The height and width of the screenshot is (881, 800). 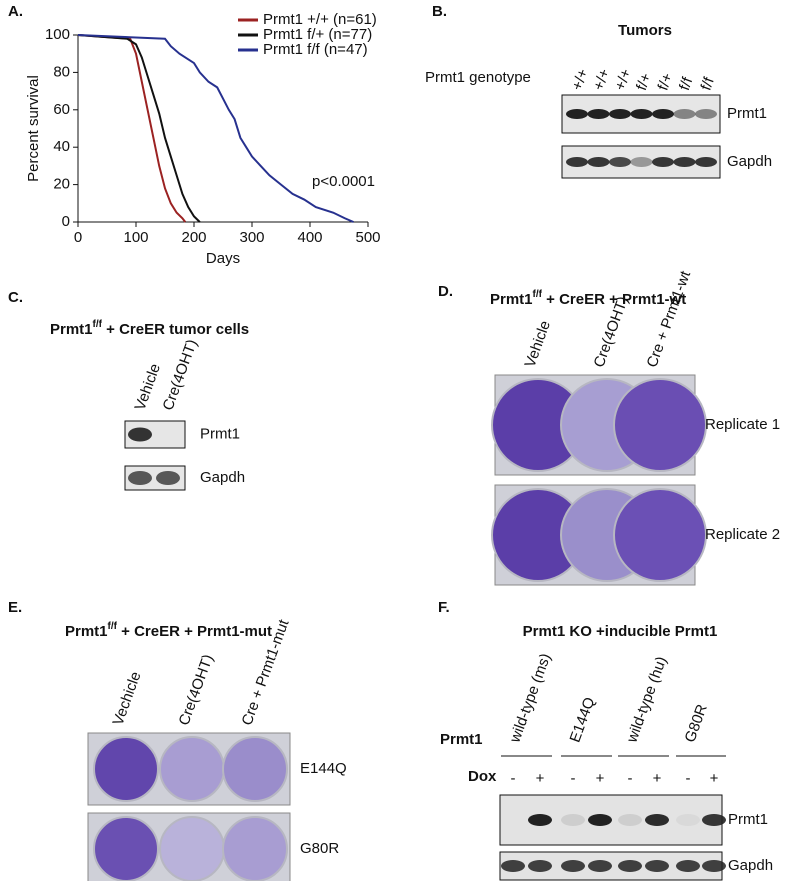 I want to click on panel-label: E., so click(x=15, y=607).